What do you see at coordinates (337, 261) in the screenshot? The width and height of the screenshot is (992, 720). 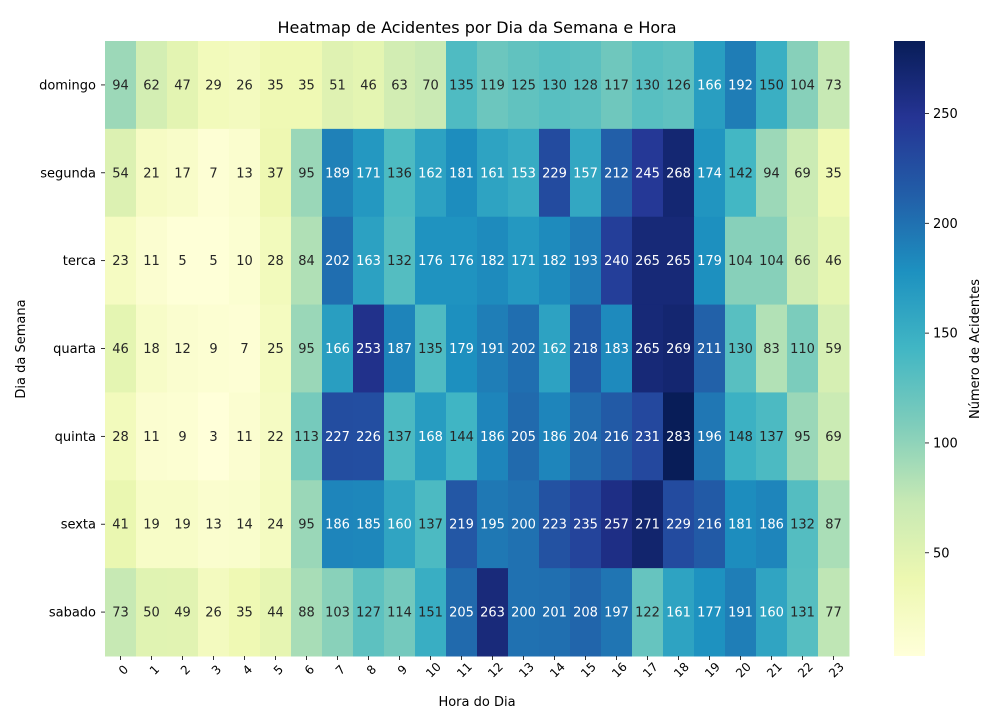 I see `cell-value-label: 202` at bounding box center [337, 261].